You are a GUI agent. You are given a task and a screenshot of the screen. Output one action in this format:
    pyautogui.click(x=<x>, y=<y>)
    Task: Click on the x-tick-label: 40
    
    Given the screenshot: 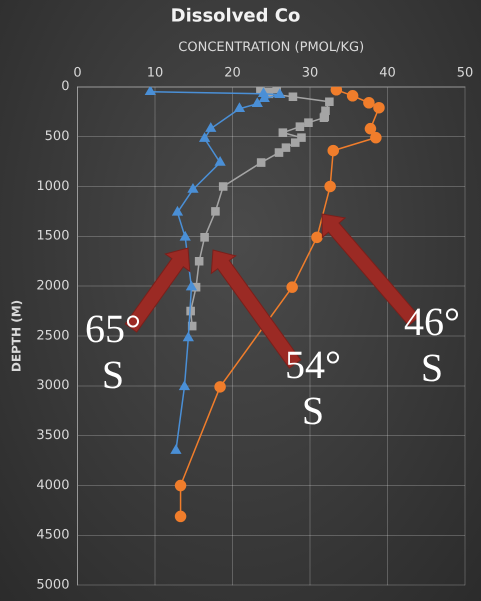 What is the action you would take?
    pyautogui.click(x=387, y=72)
    